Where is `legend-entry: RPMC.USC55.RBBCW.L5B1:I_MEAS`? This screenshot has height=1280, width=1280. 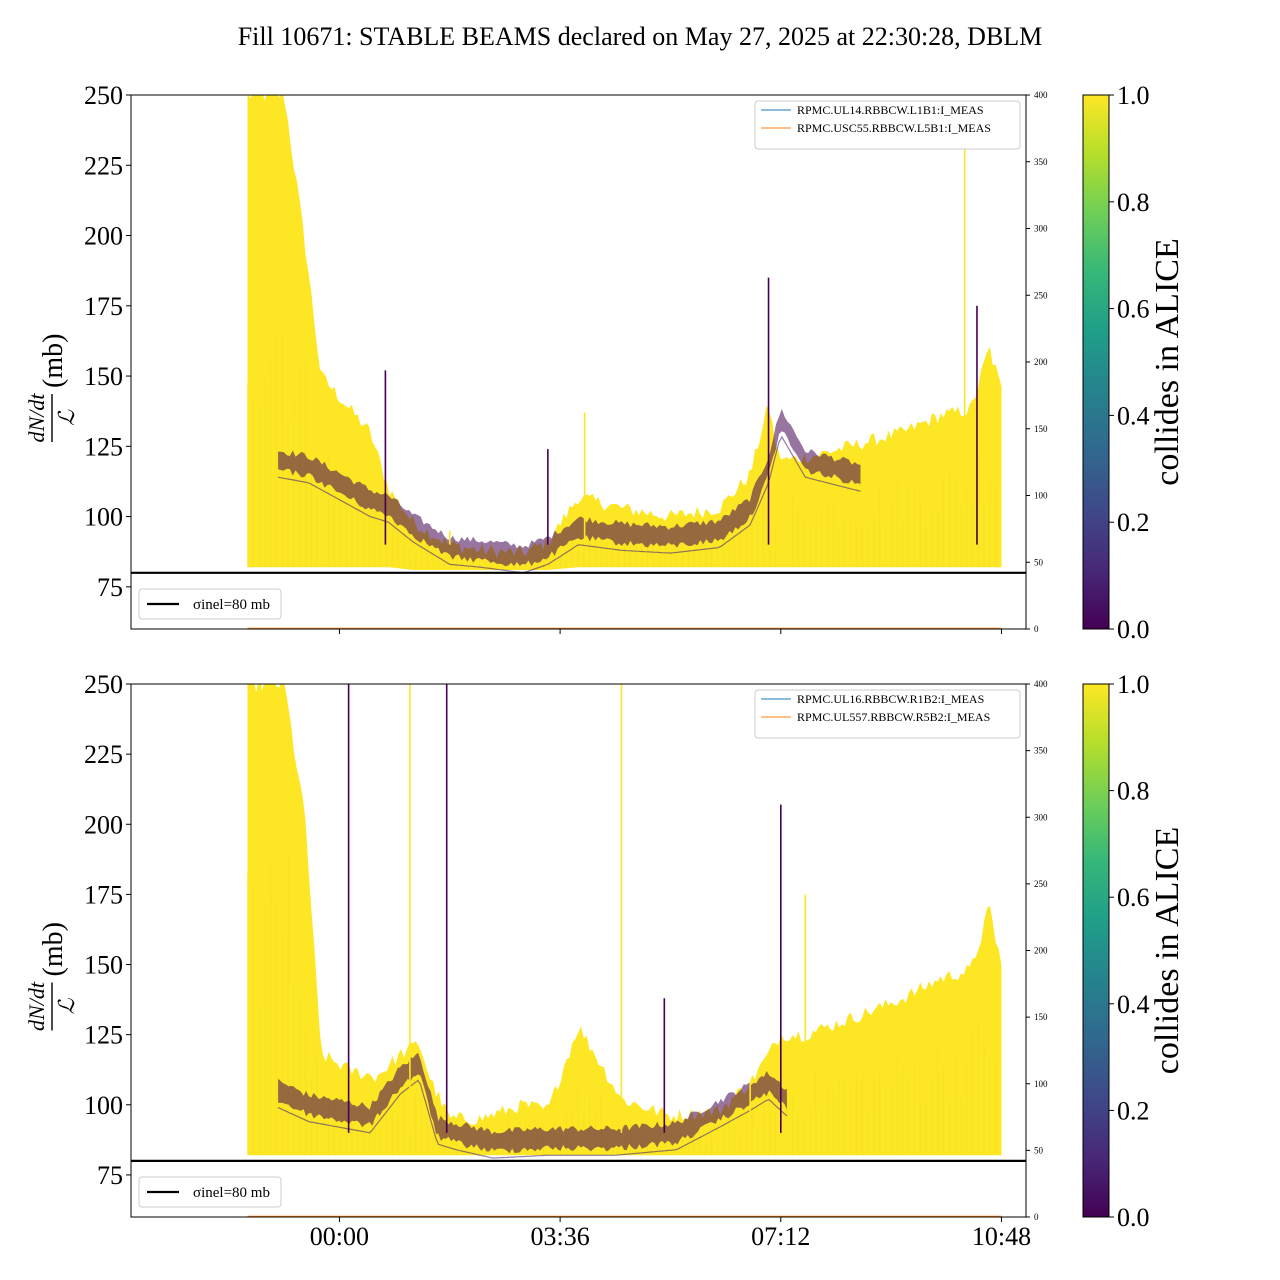 legend-entry: RPMC.USC55.RBBCW.L5B1:I_MEAS is located at coordinates (894, 128).